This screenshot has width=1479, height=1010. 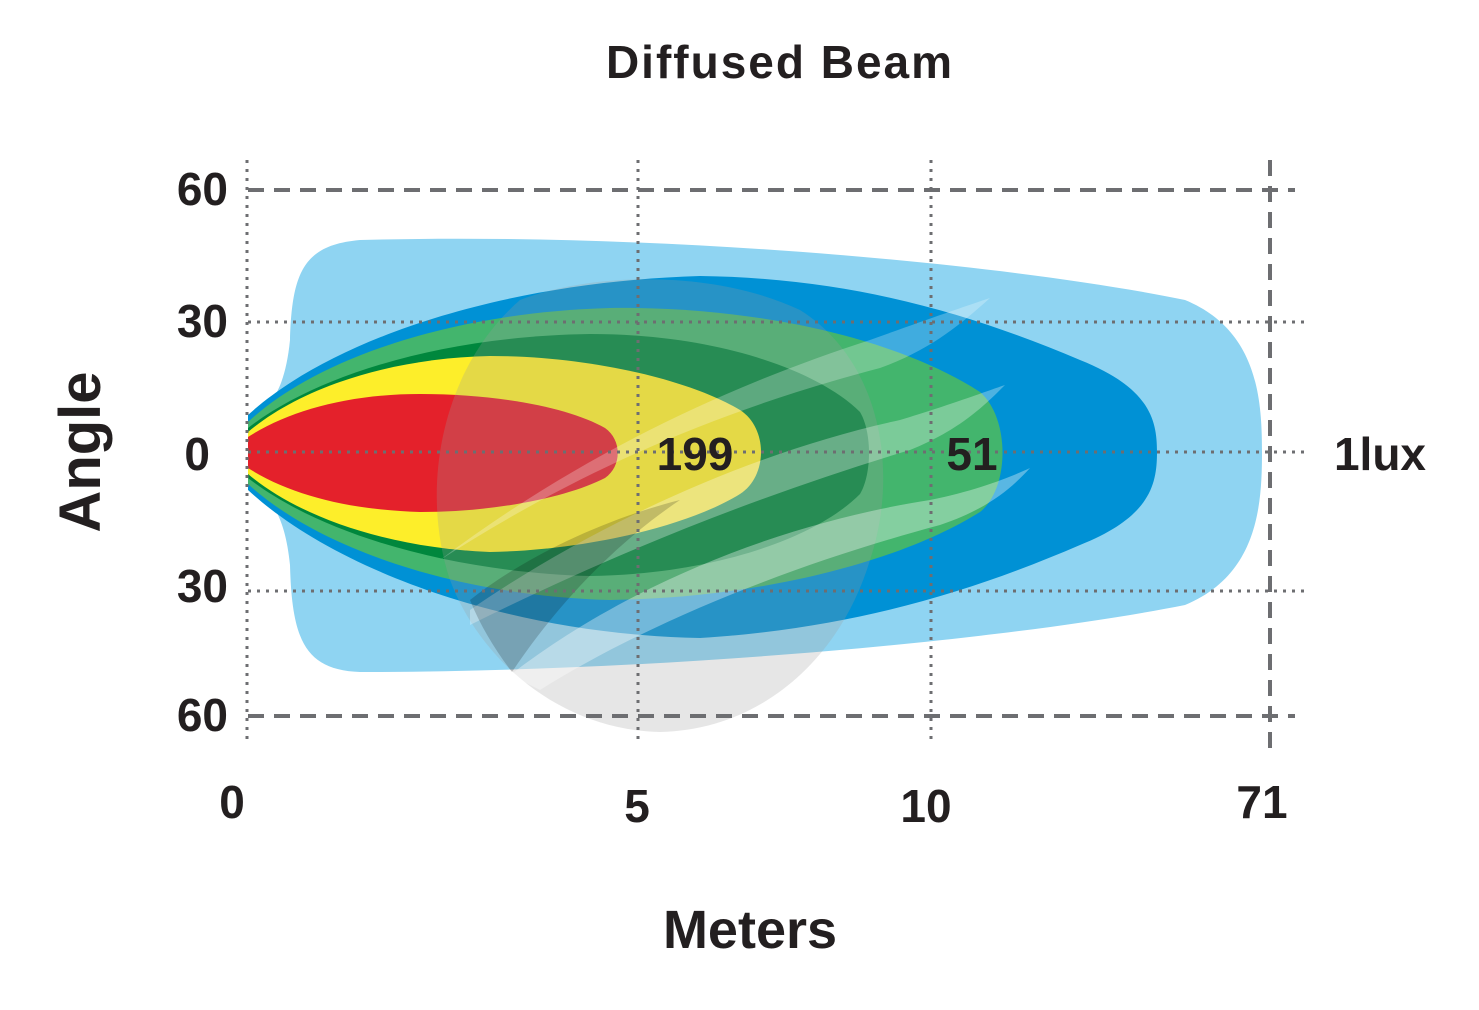 I want to click on beam-label-51: 51, so click(x=971, y=454).